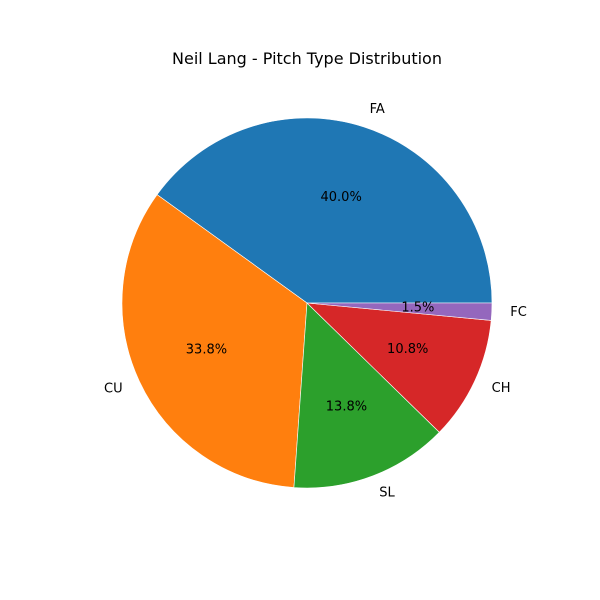  I want to click on pie-slice-fc, so click(399, 311).